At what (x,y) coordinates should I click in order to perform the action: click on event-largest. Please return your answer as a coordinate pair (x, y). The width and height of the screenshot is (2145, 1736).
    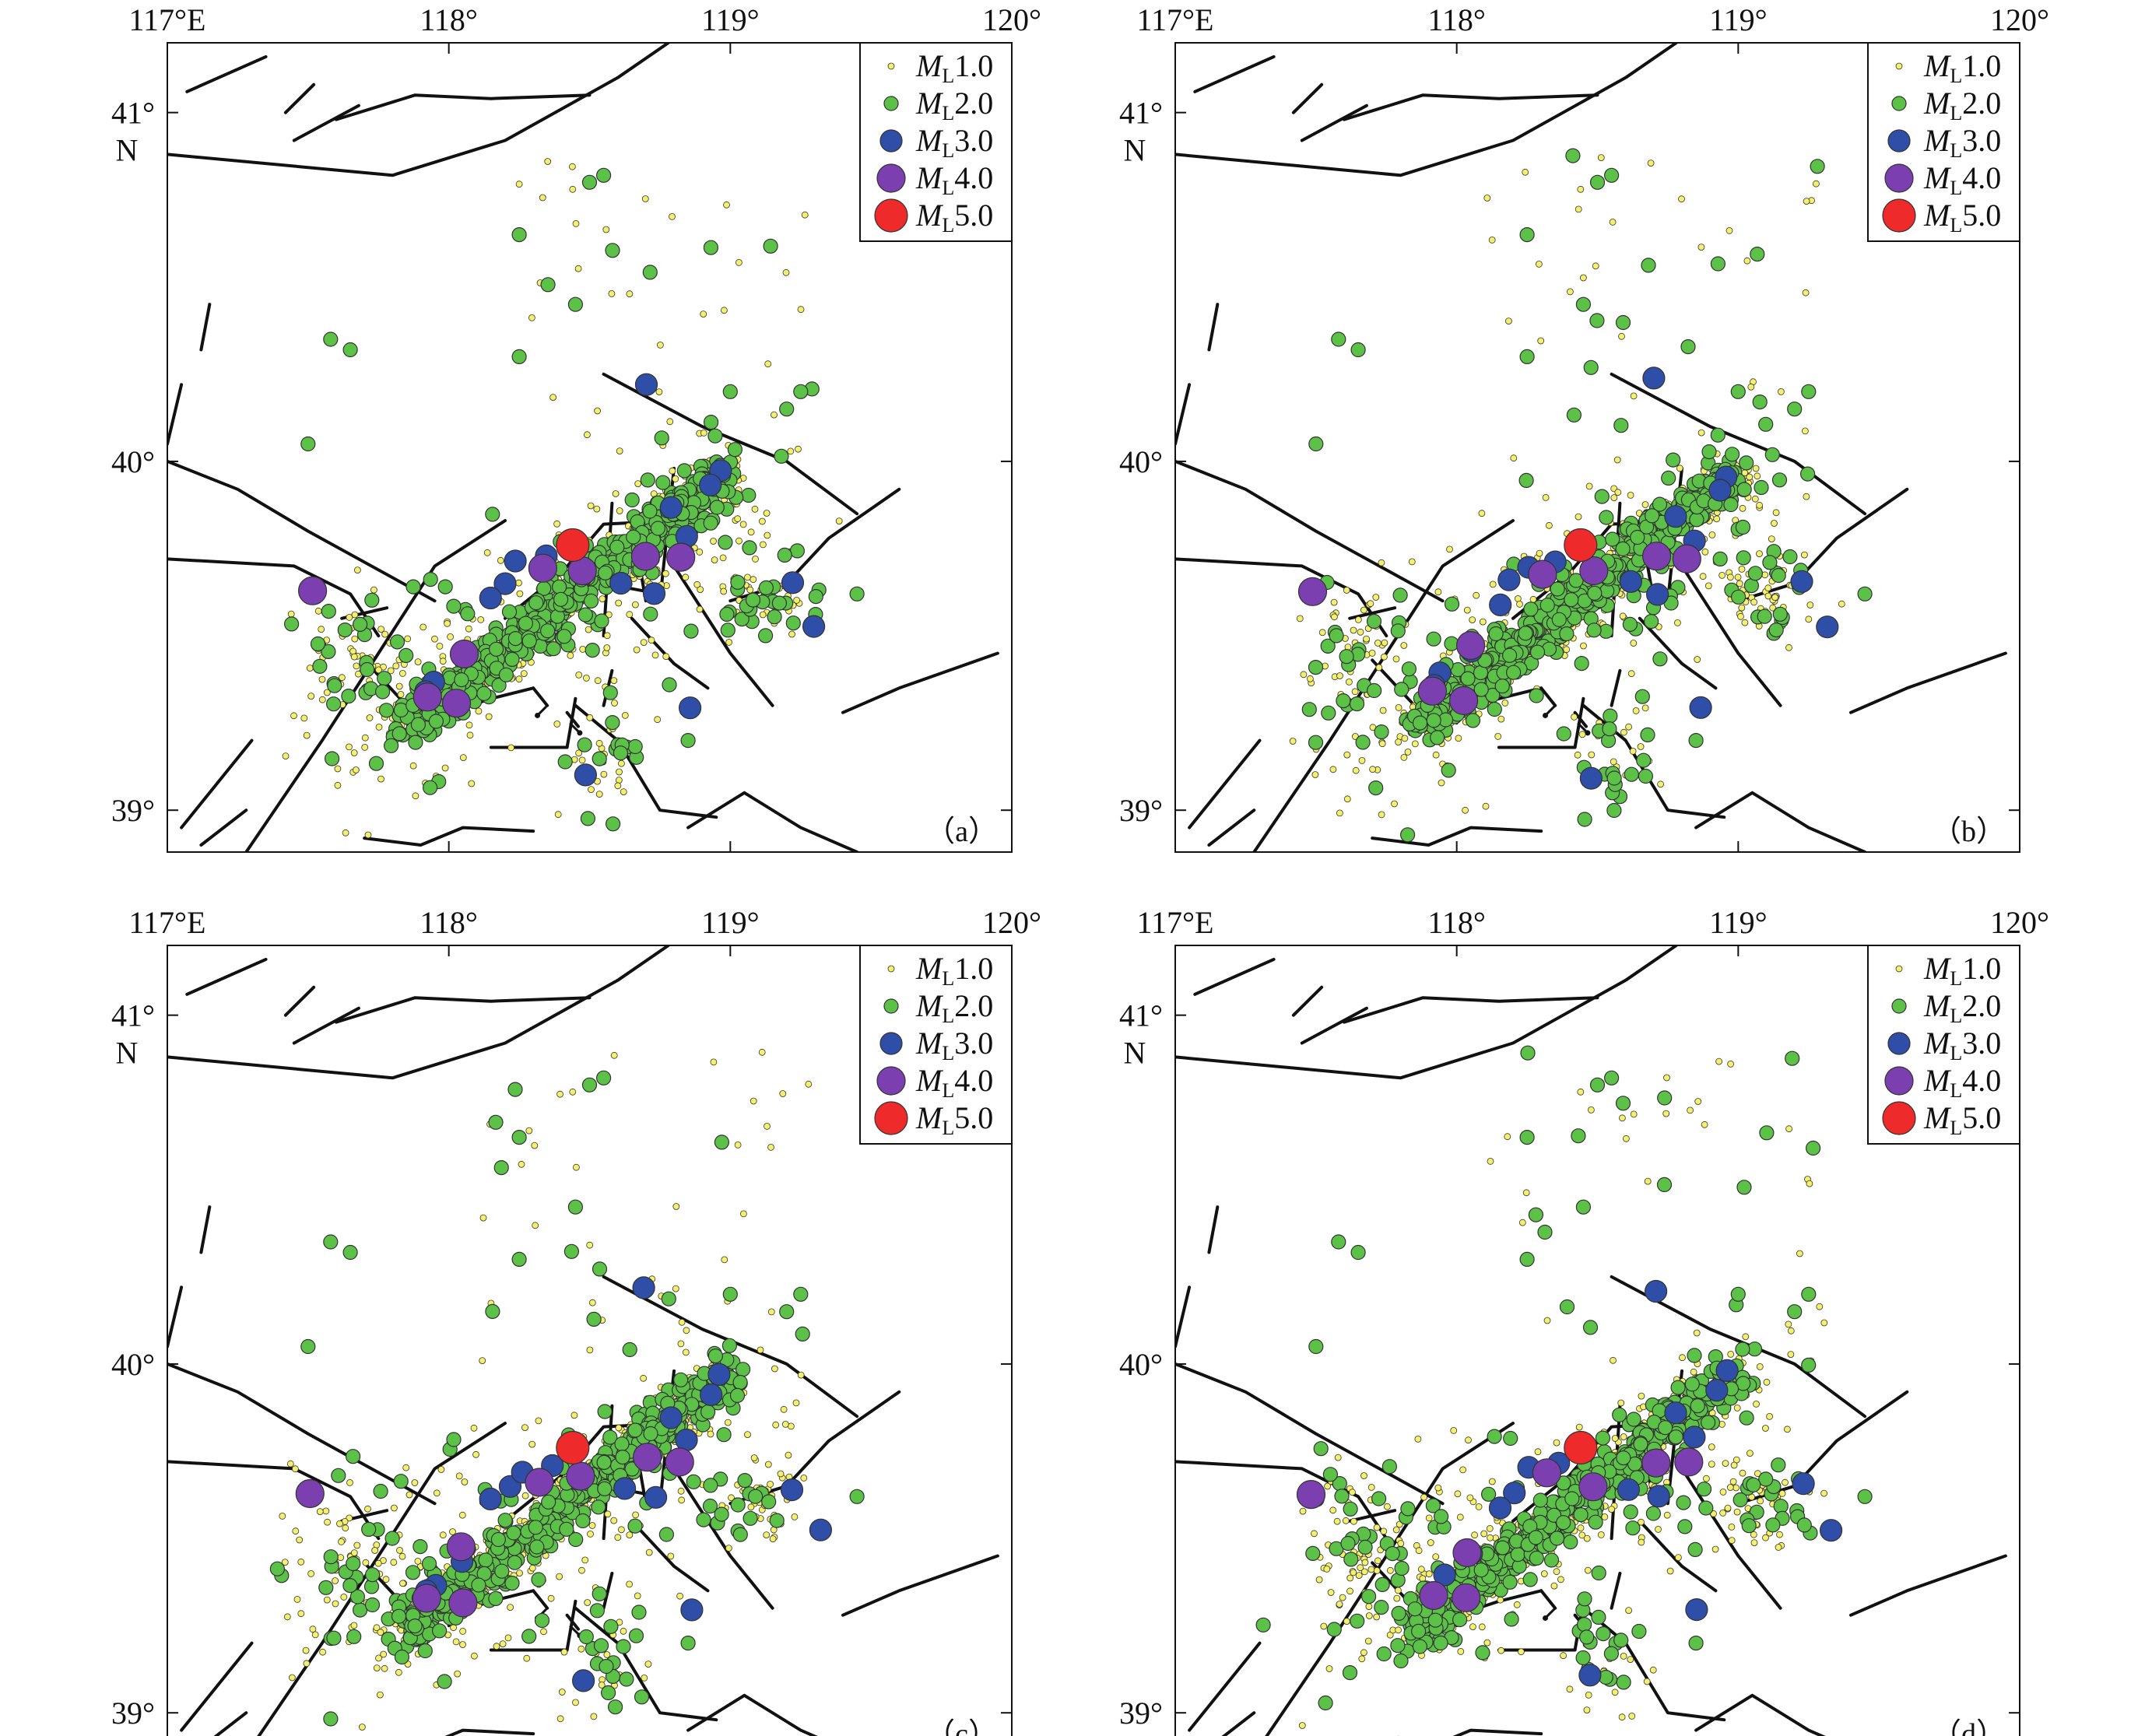
    Looking at the image, I should click on (573, 1447).